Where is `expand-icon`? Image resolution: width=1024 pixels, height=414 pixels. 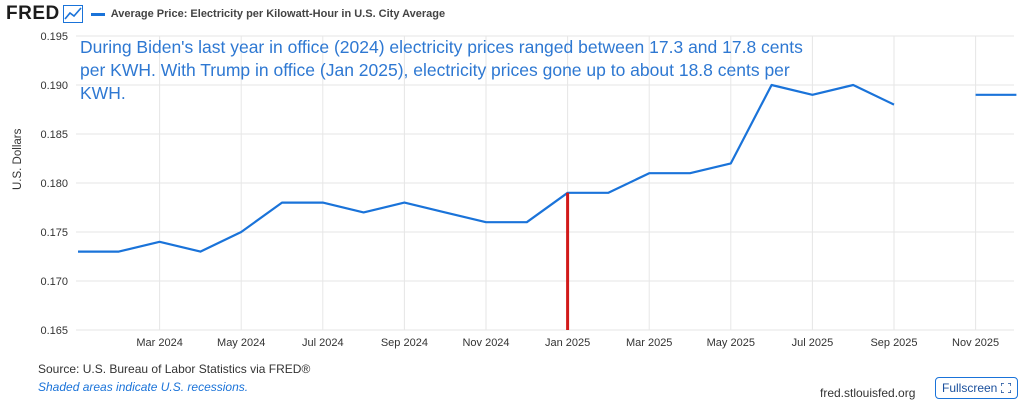
expand-icon is located at coordinates (1006, 388).